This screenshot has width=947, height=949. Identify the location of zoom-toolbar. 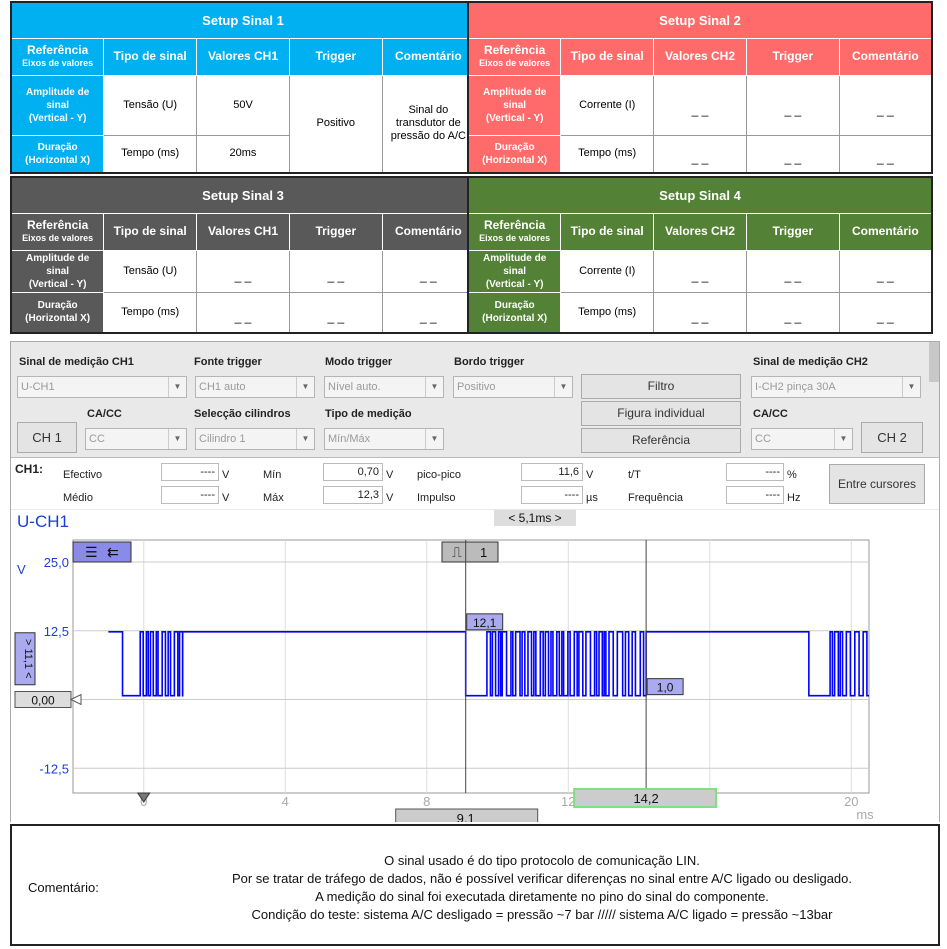
(102, 552).